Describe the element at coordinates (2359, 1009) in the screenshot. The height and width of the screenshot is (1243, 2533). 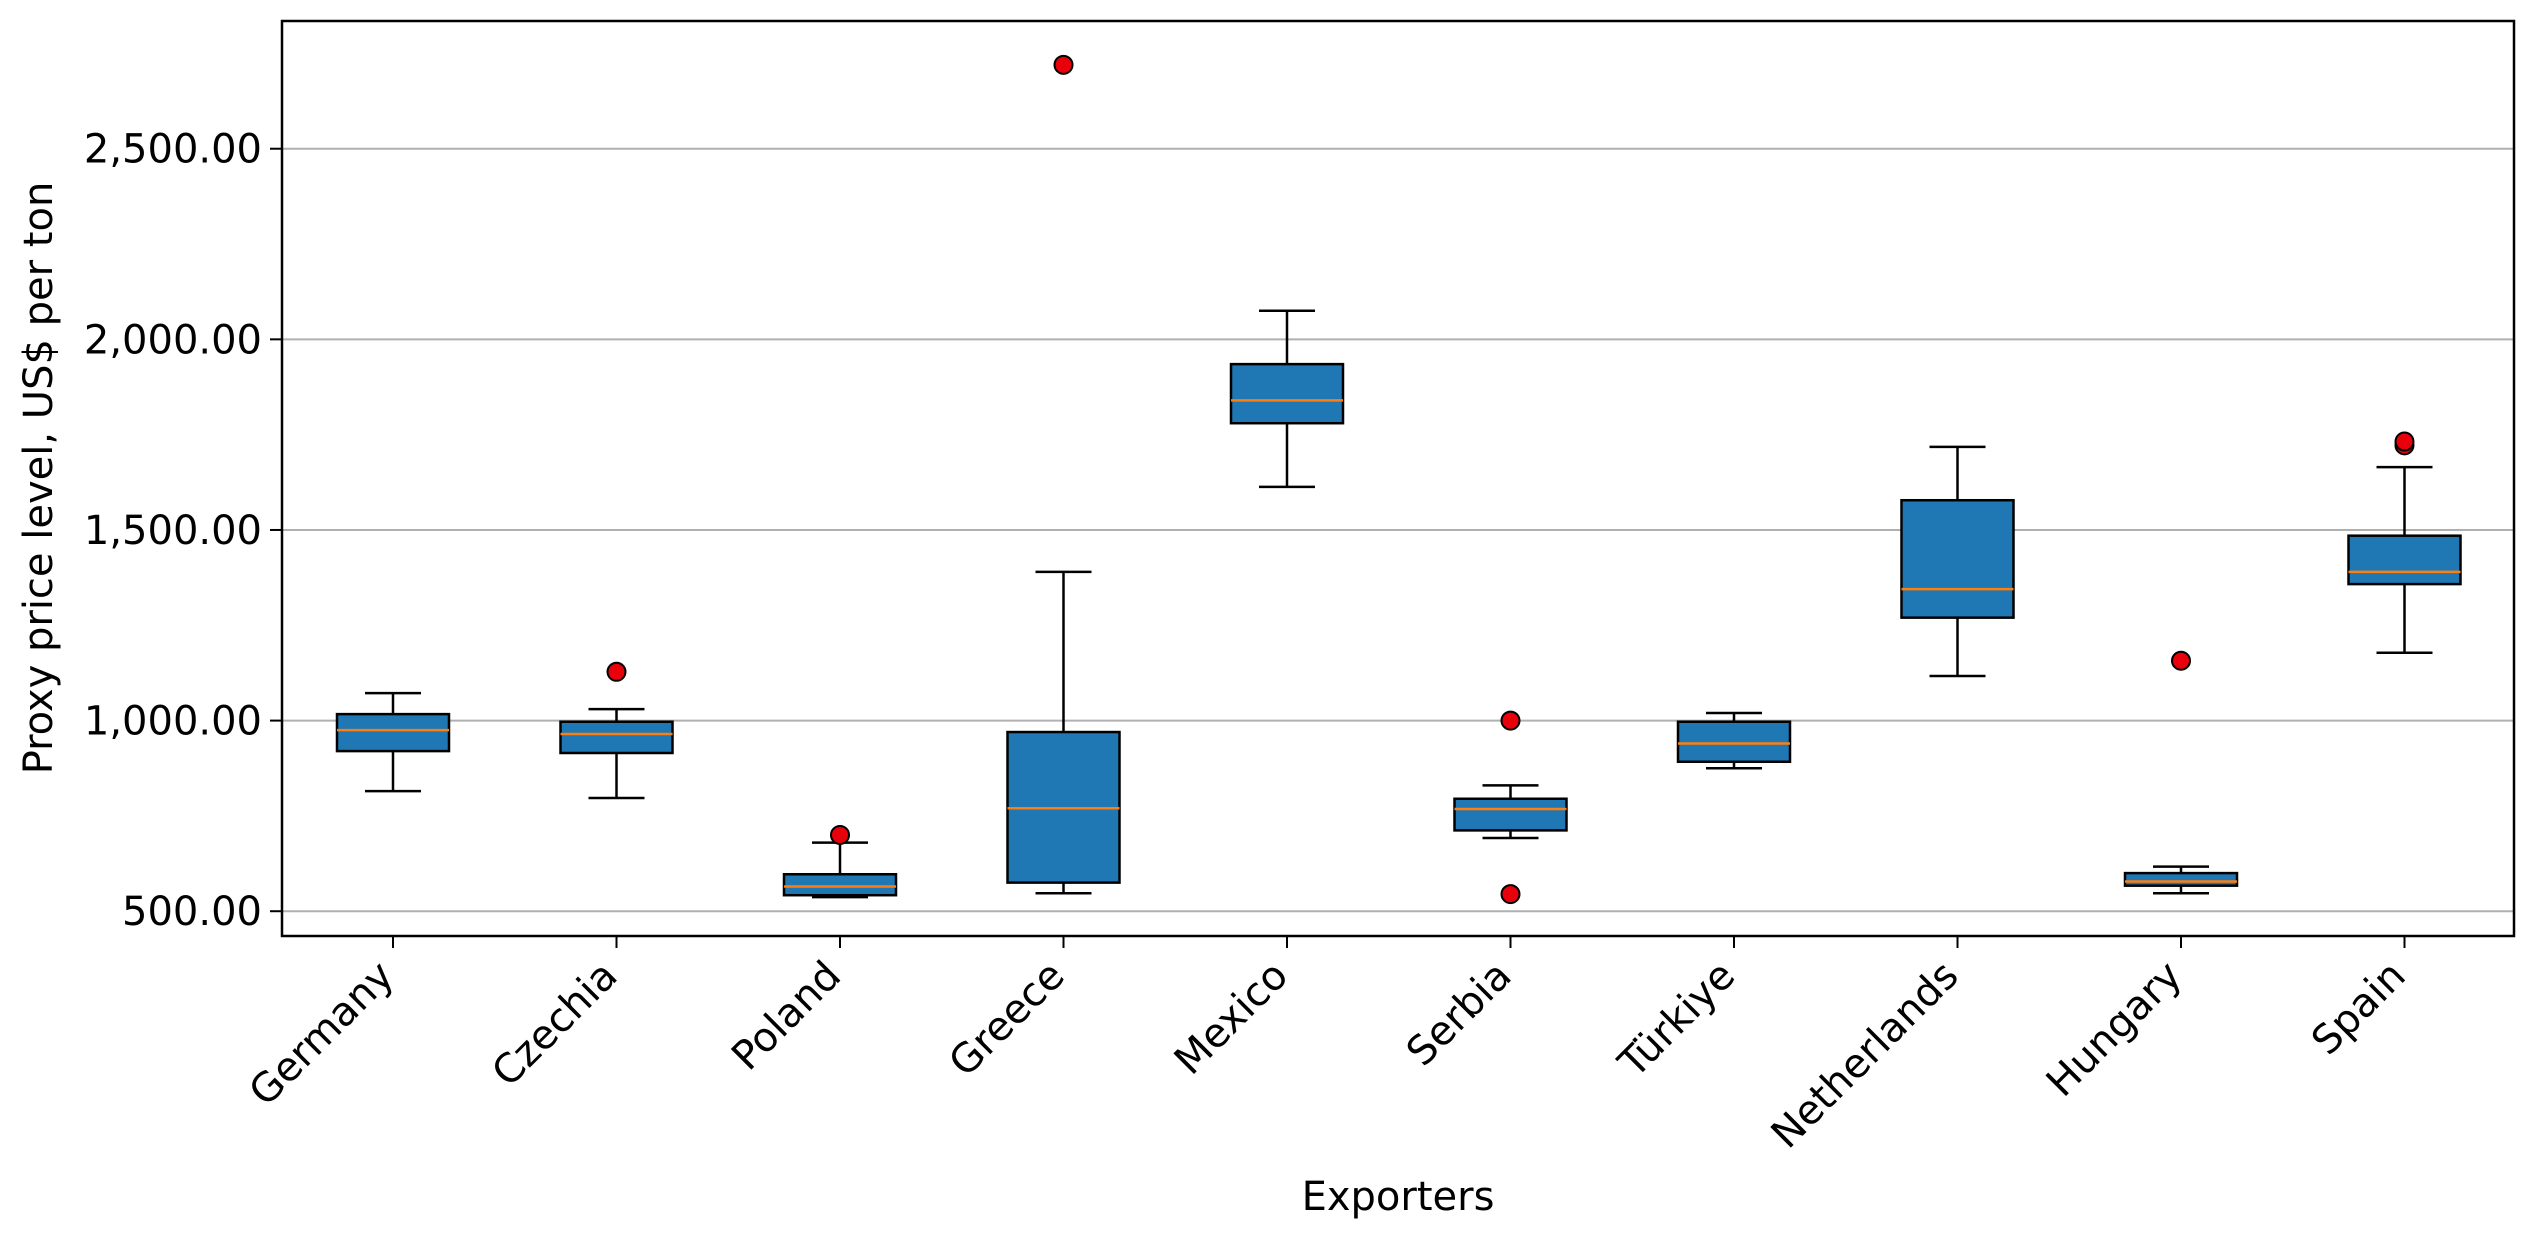
I see `x-tick-label: Spain` at that location.